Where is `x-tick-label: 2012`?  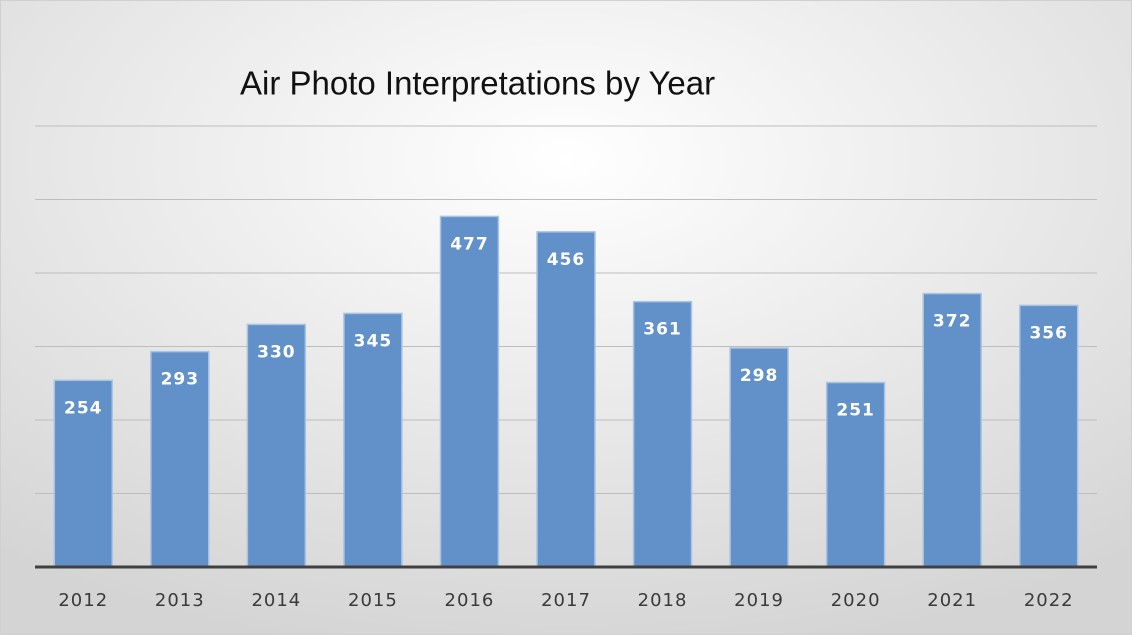 x-tick-label: 2012 is located at coordinates (83, 600).